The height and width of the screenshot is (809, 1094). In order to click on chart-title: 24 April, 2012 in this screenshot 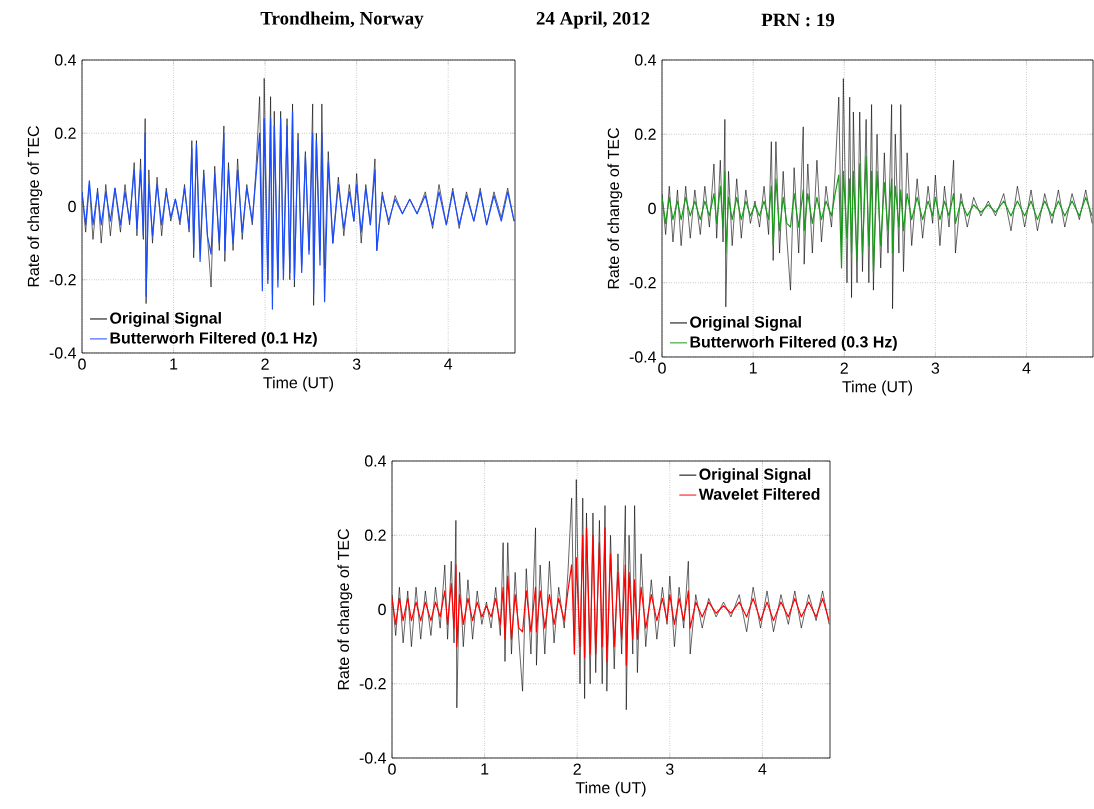, I will do `click(593, 20)`.